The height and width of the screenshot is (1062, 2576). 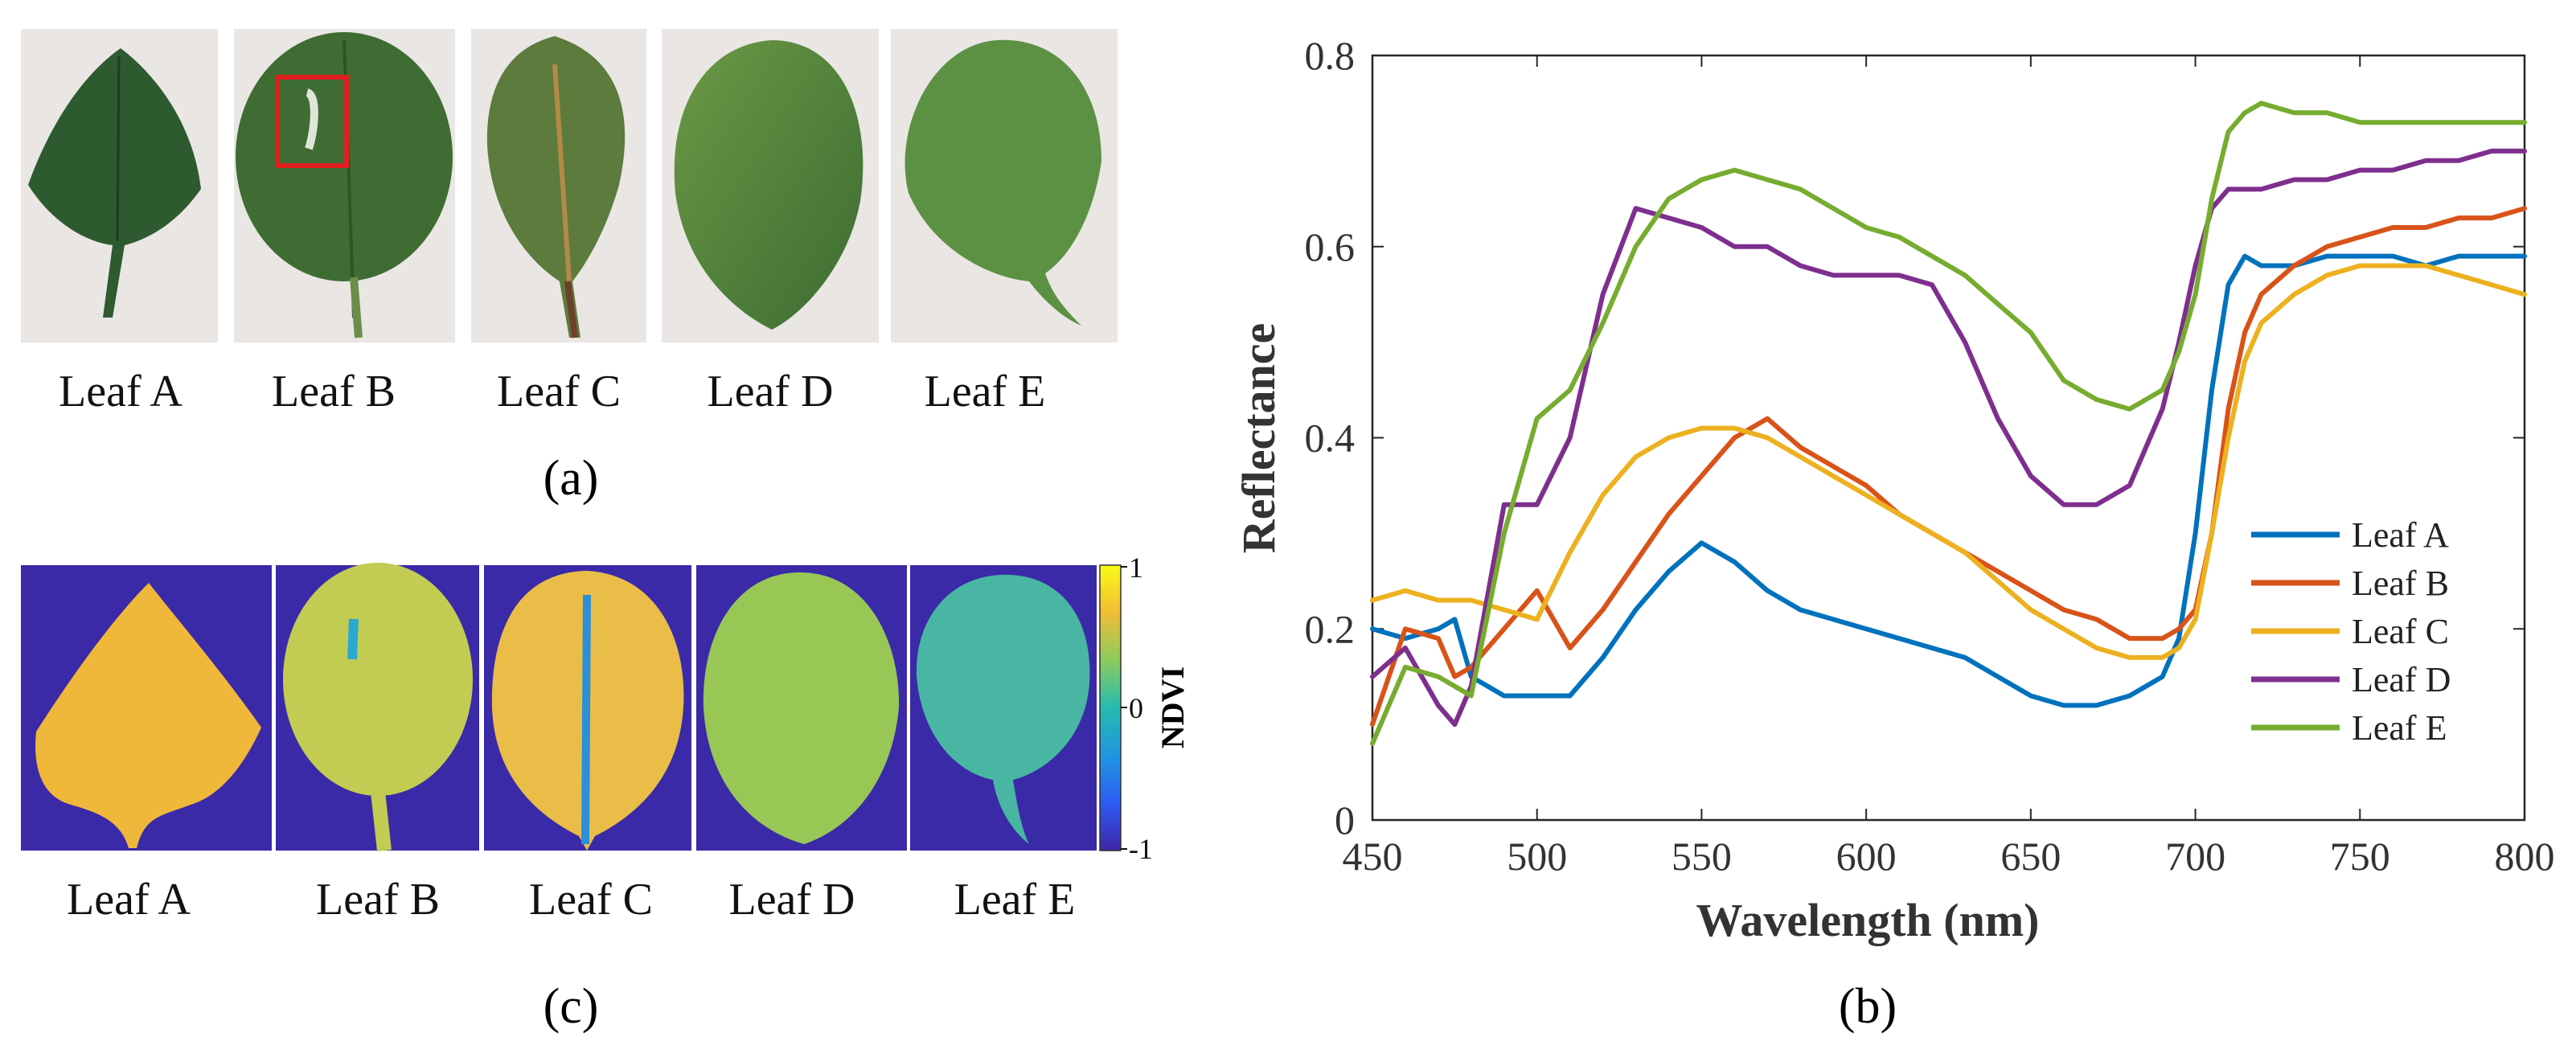 I want to click on y-axis-title: Reflectance, so click(x=1259, y=439).